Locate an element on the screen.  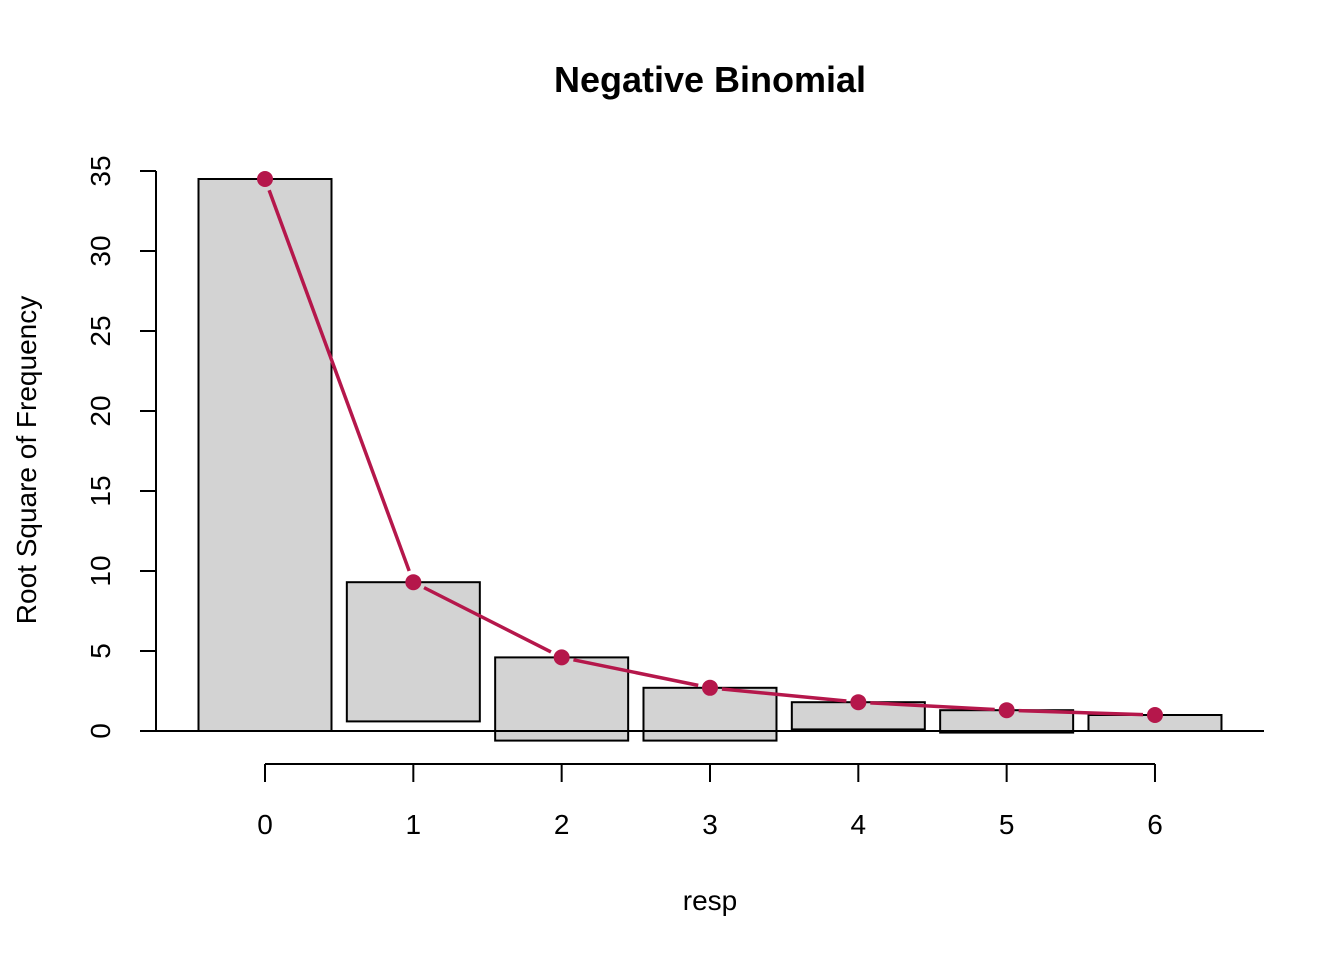
chart-title: Negative Binomial is located at coordinates (710, 79).